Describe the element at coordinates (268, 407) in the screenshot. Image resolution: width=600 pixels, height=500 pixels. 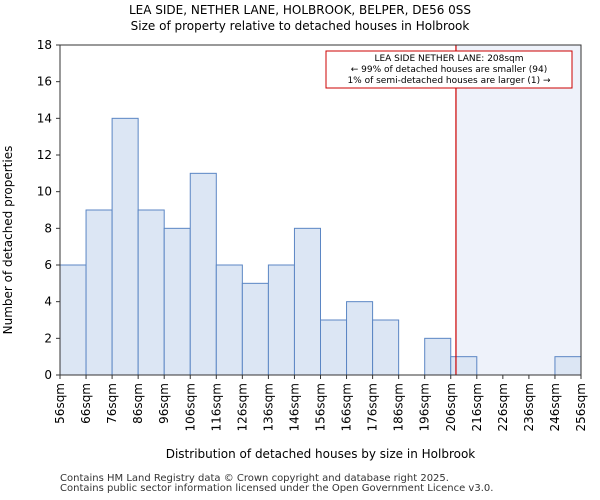
I see `x-tick-label: 136sqm` at that location.